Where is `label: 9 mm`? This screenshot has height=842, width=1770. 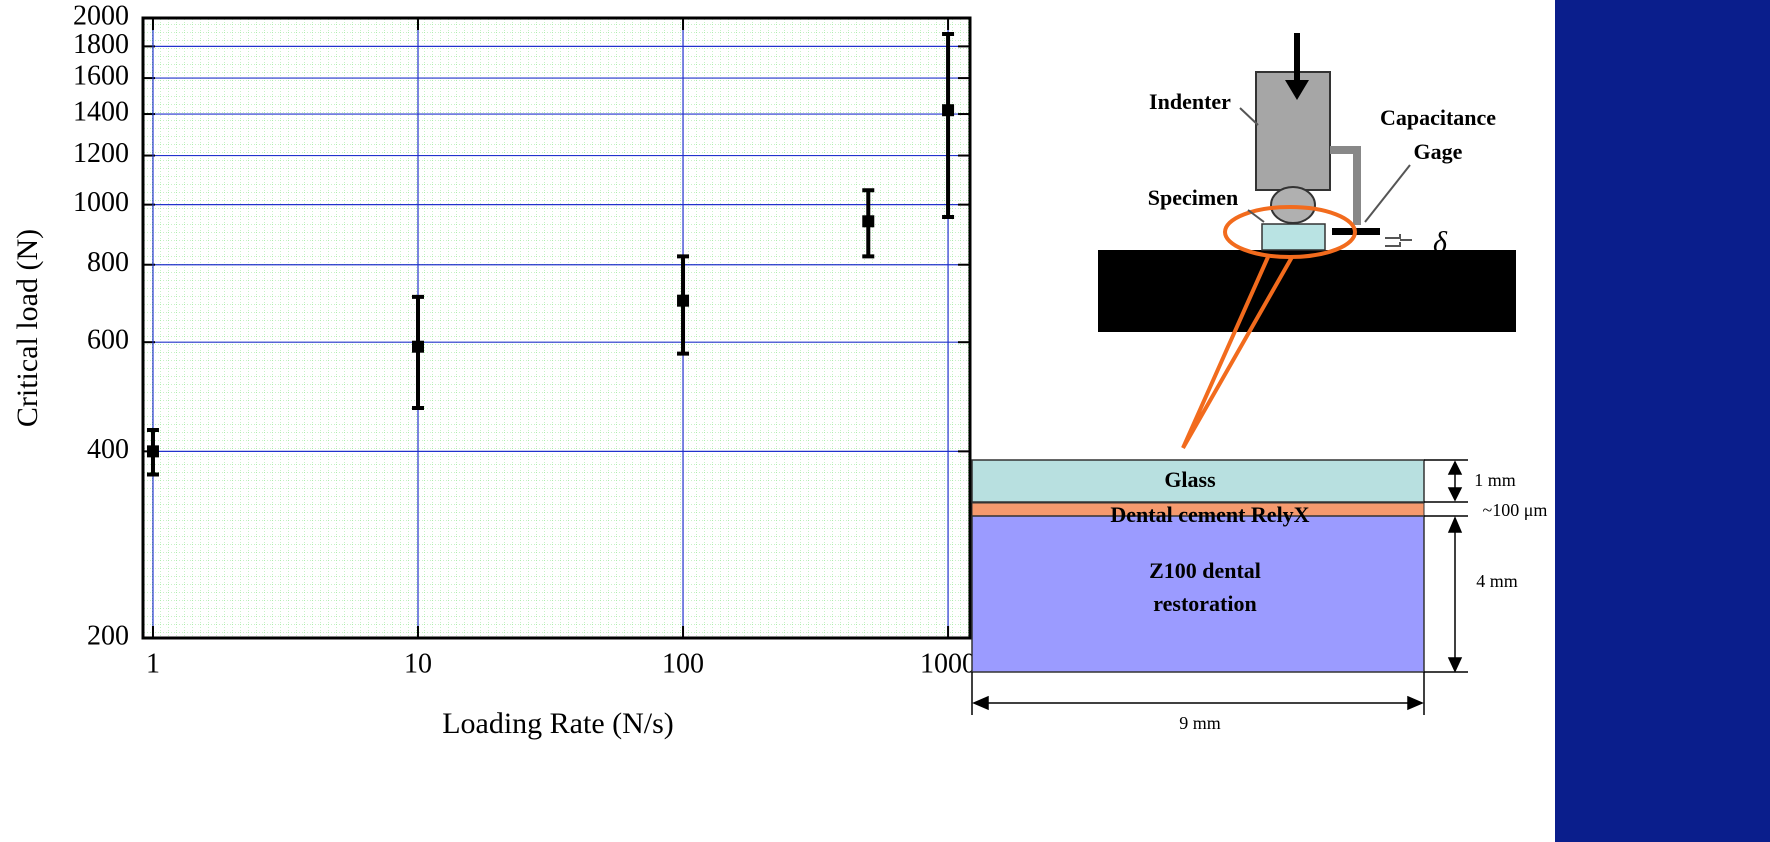 label: 9 mm is located at coordinates (1200, 723).